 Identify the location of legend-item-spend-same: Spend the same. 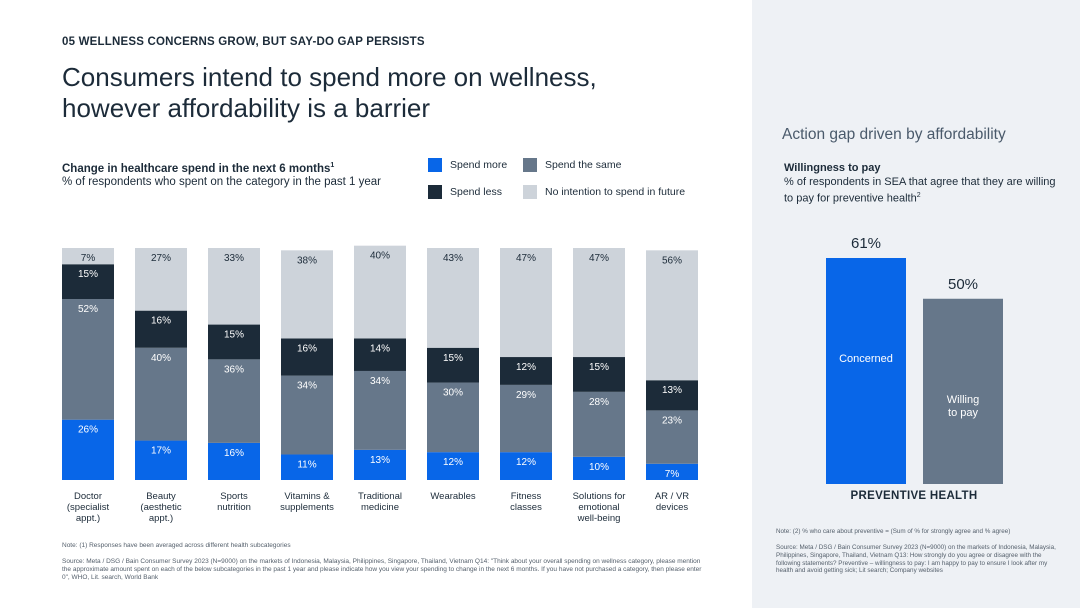
(572, 165).